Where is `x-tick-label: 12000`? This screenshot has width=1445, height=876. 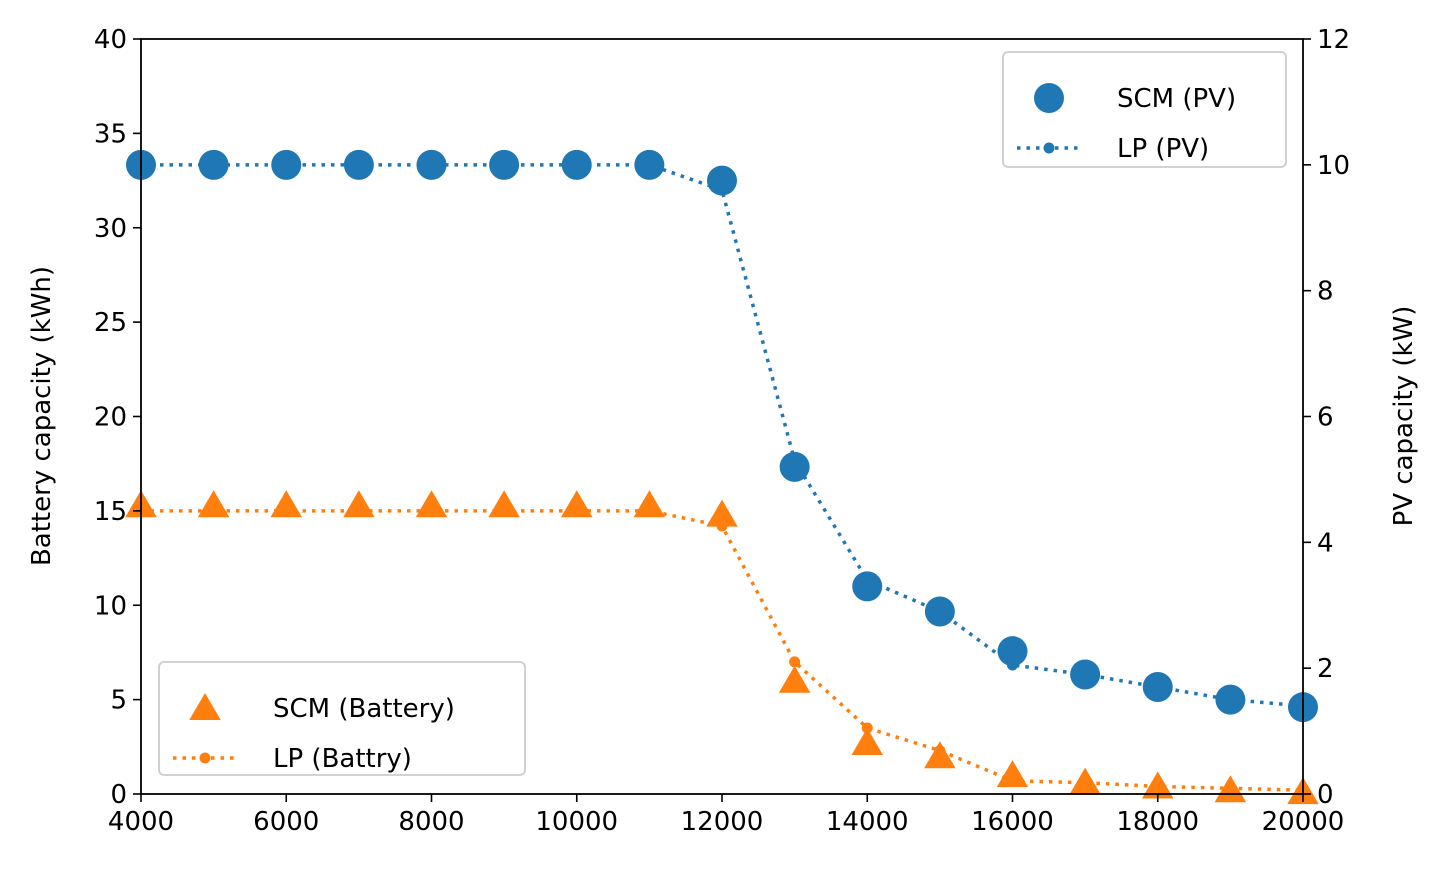 x-tick-label: 12000 is located at coordinates (722, 822).